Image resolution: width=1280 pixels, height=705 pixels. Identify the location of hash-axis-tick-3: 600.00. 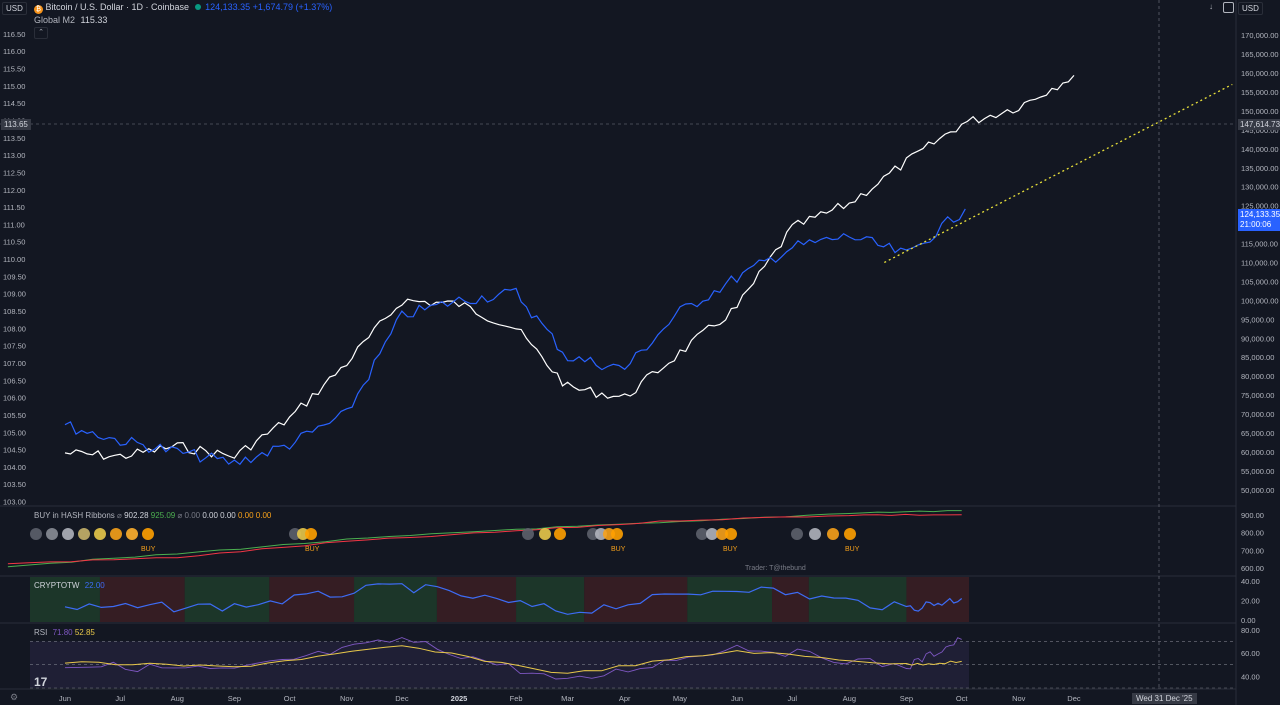
(1252, 568).